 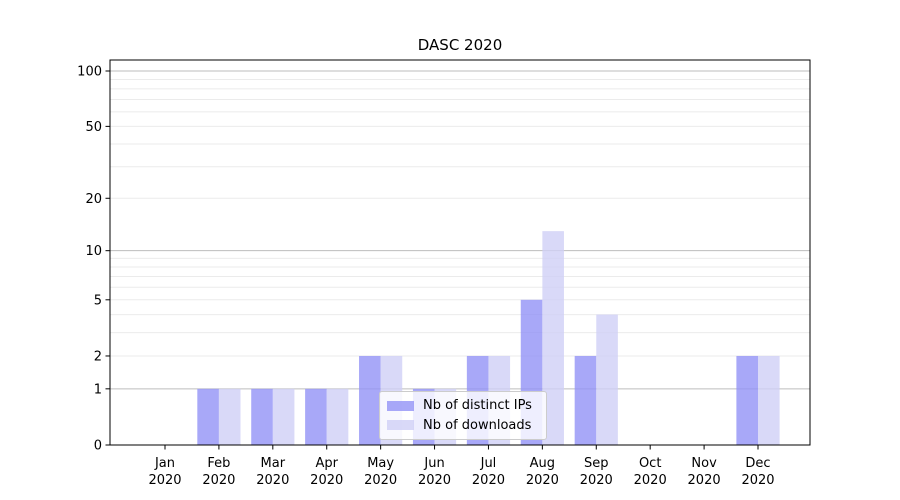 I want to click on x-tick-label-month: Jan, so click(x=164, y=463).